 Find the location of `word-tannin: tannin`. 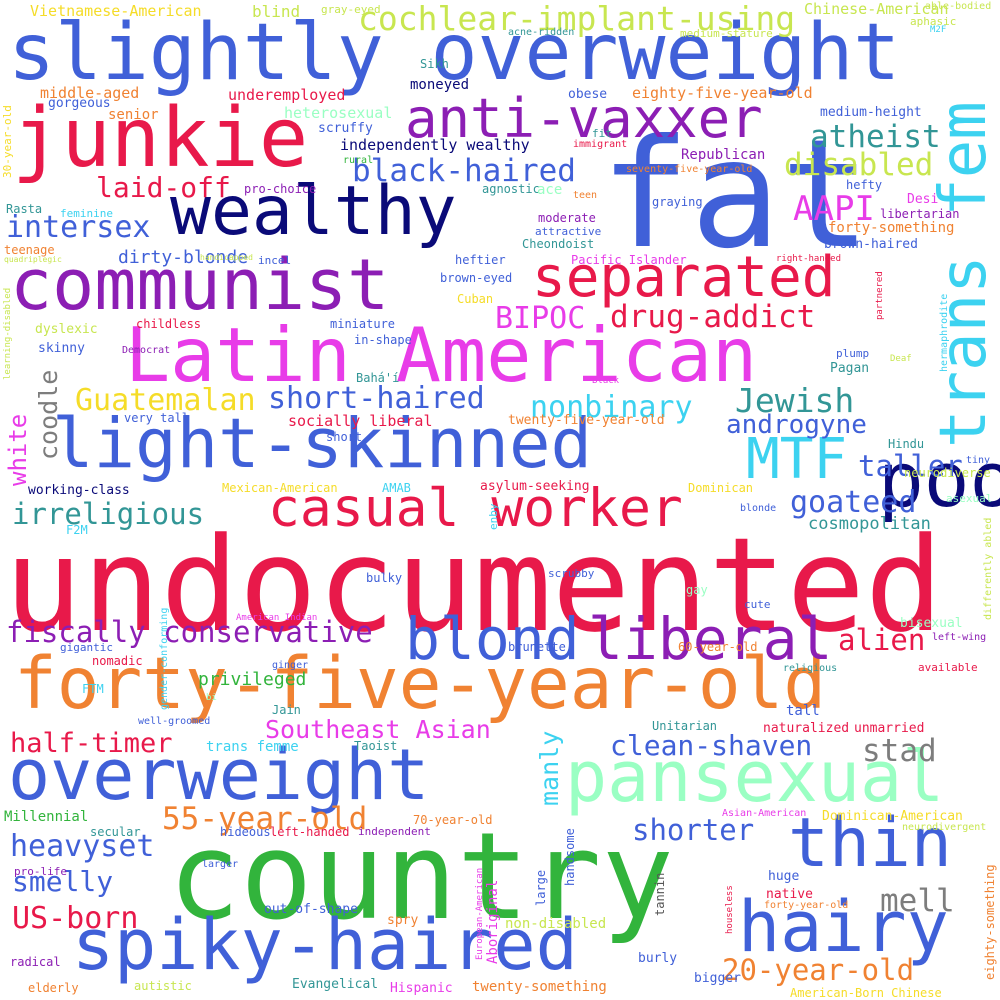

word-tannin: tannin is located at coordinates (660, 894).